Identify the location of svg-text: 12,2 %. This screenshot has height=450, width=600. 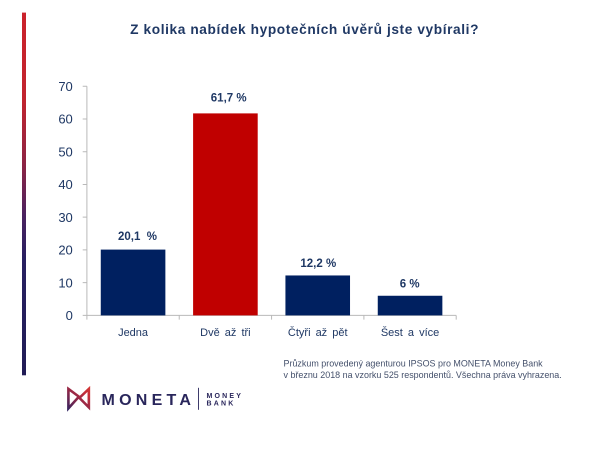
(318, 264).